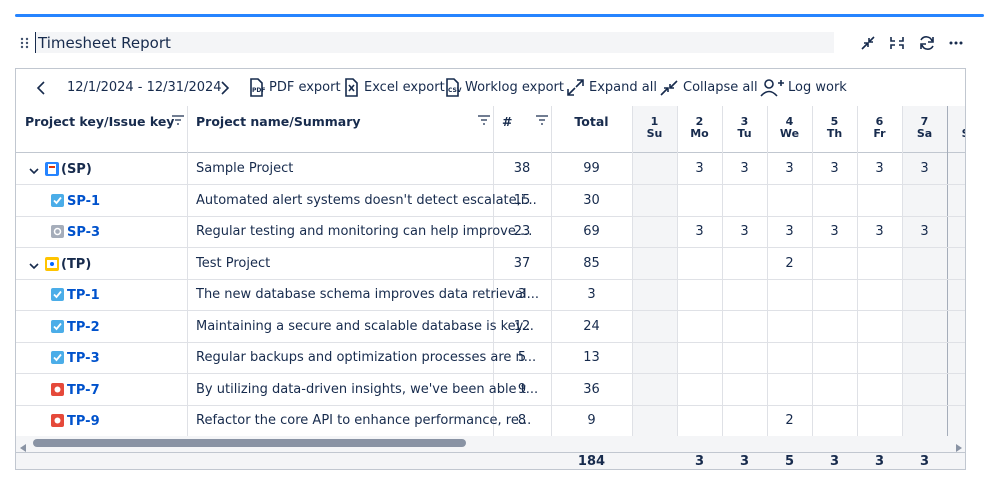  Describe the element at coordinates (654, 121) in the screenshot. I see `day-number: 1` at that location.